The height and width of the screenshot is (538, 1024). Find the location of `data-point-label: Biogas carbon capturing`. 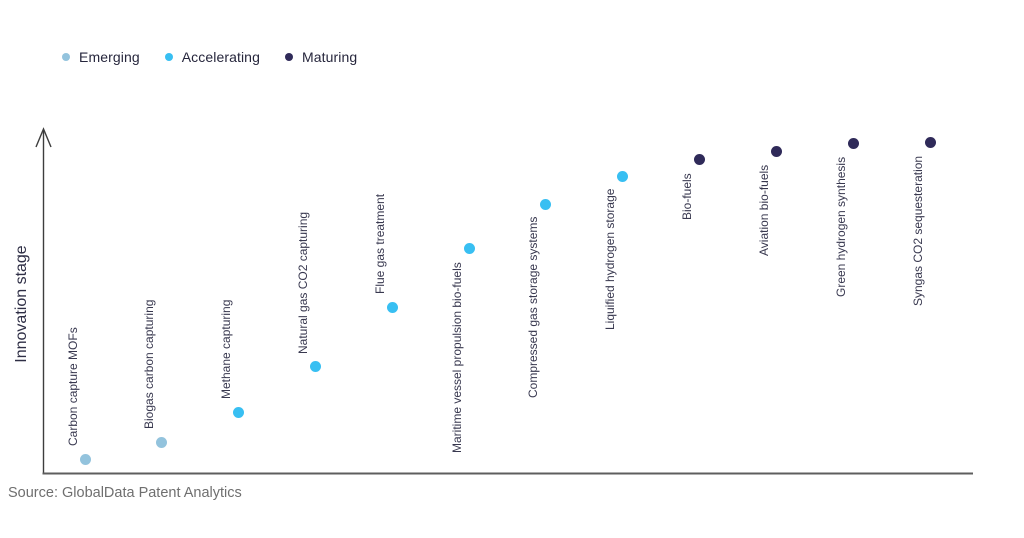

data-point-label: Biogas carbon capturing is located at coordinates (149, 364).